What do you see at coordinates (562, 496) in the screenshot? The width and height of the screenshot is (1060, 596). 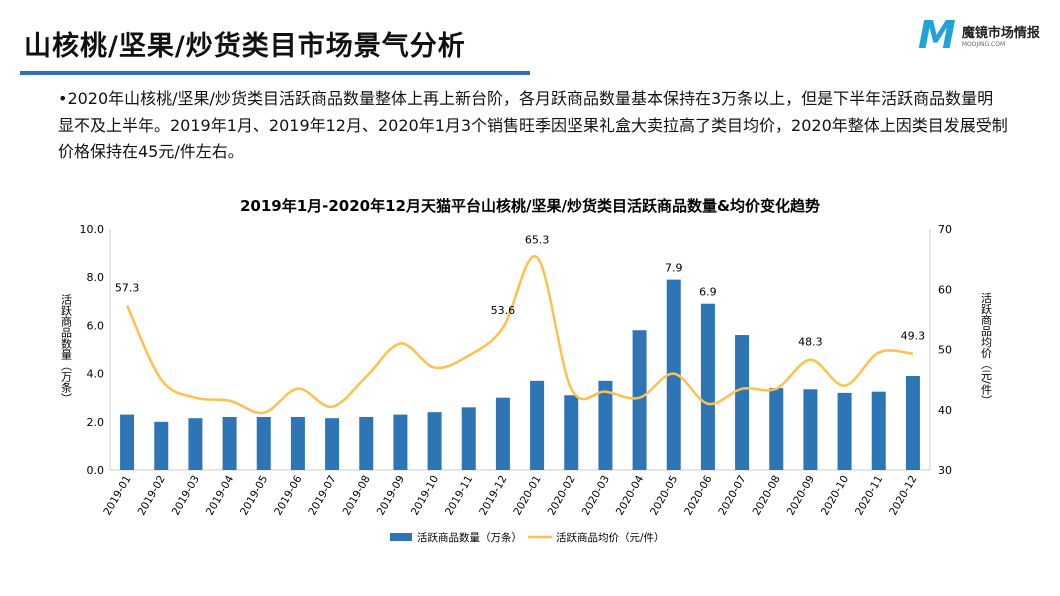 I see `x-tick-label: 2020-02` at bounding box center [562, 496].